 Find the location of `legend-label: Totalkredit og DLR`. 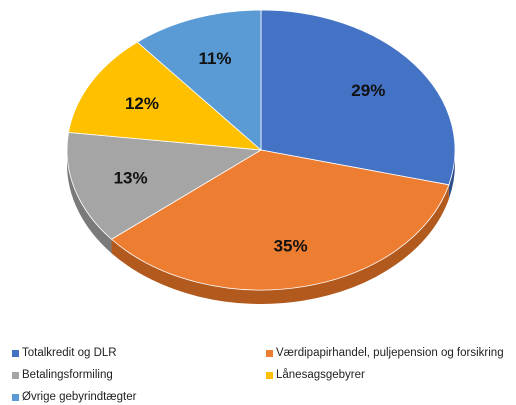

legend-label: Totalkredit og DLR is located at coordinates (69, 353).